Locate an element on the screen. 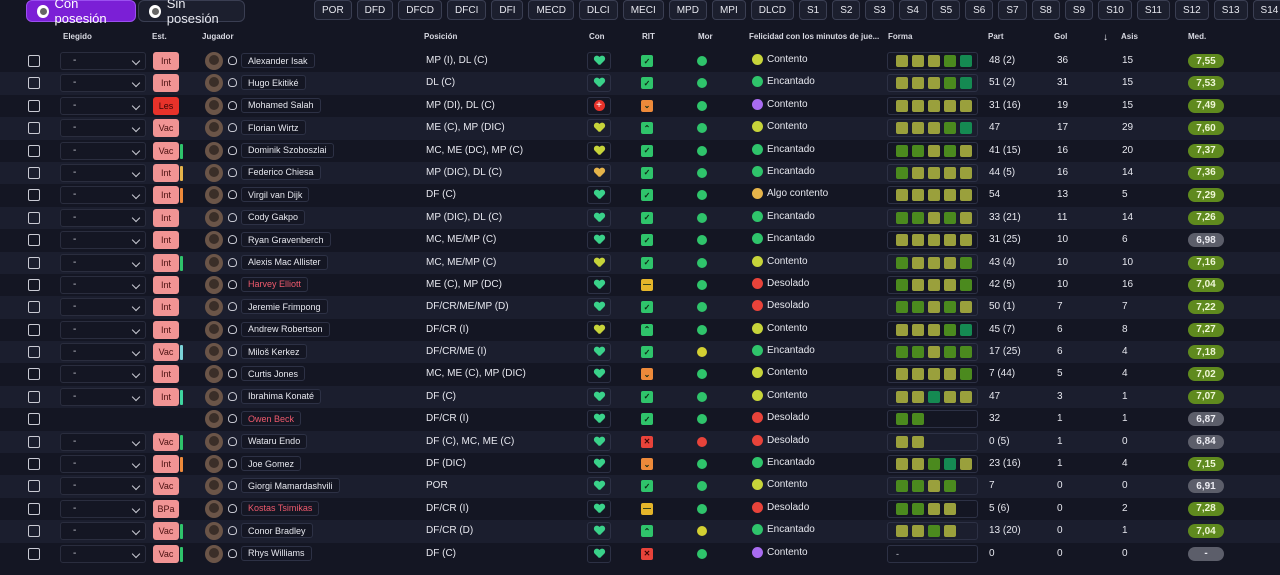 Image resolution: width=1280 pixels, height=575 pixels. header-part: Part is located at coordinates (996, 36).